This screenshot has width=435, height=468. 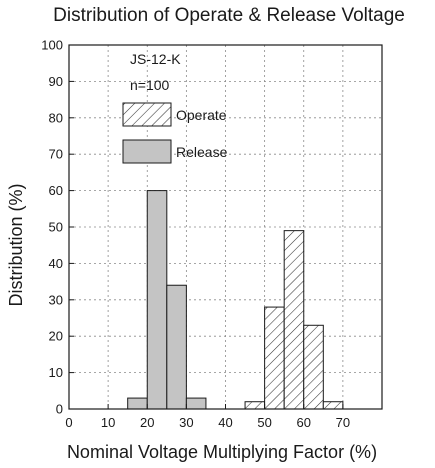 What do you see at coordinates (147, 114) in the screenshot?
I see `legend-swatch-operate` at bounding box center [147, 114].